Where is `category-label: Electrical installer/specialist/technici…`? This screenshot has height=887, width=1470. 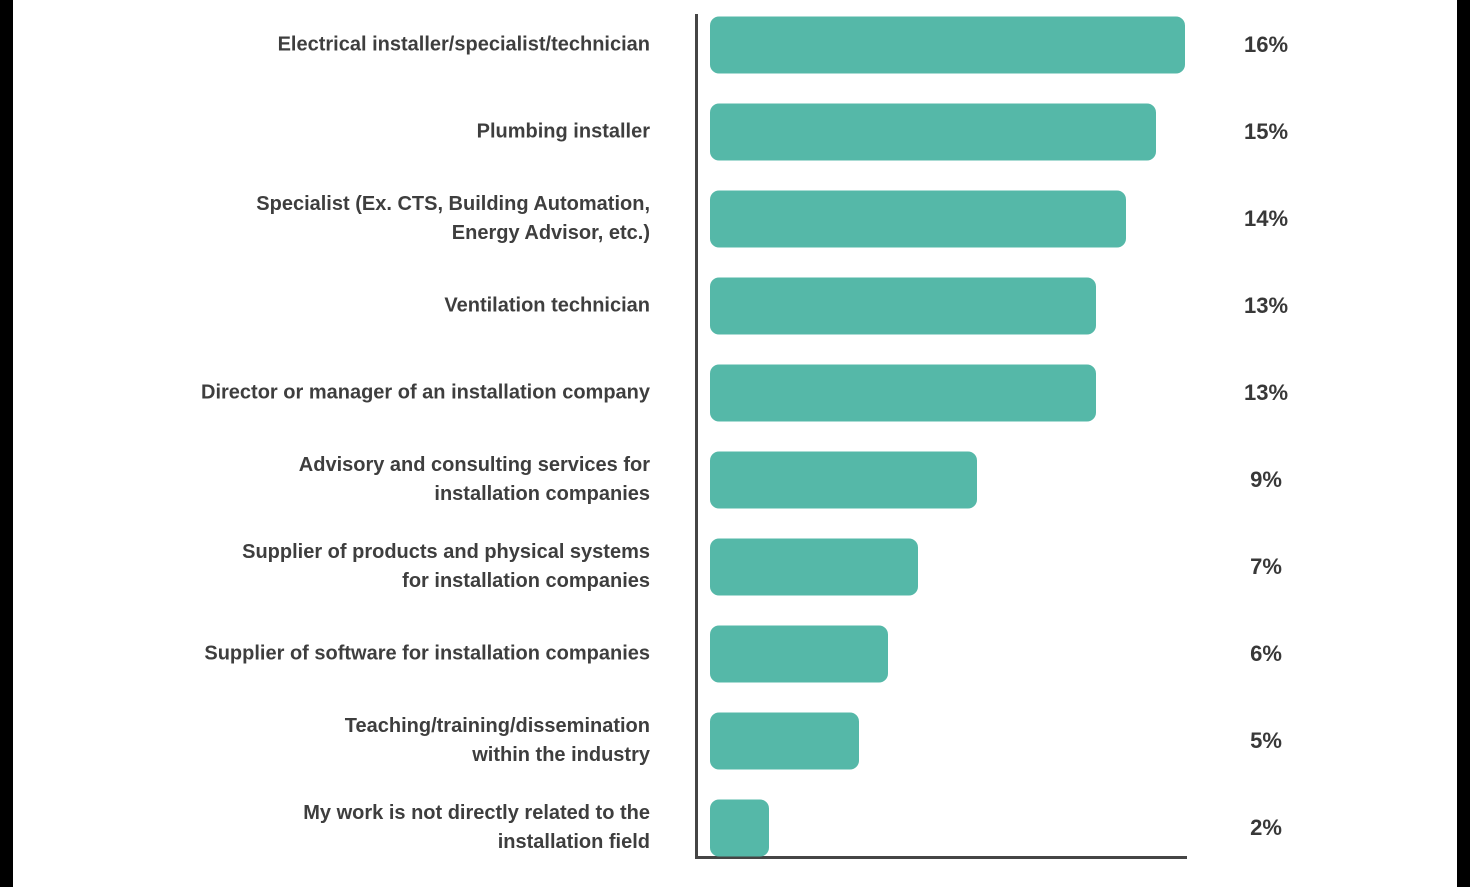 category-label: Electrical installer/specialist/technici… is located at coordinates (463, 44).